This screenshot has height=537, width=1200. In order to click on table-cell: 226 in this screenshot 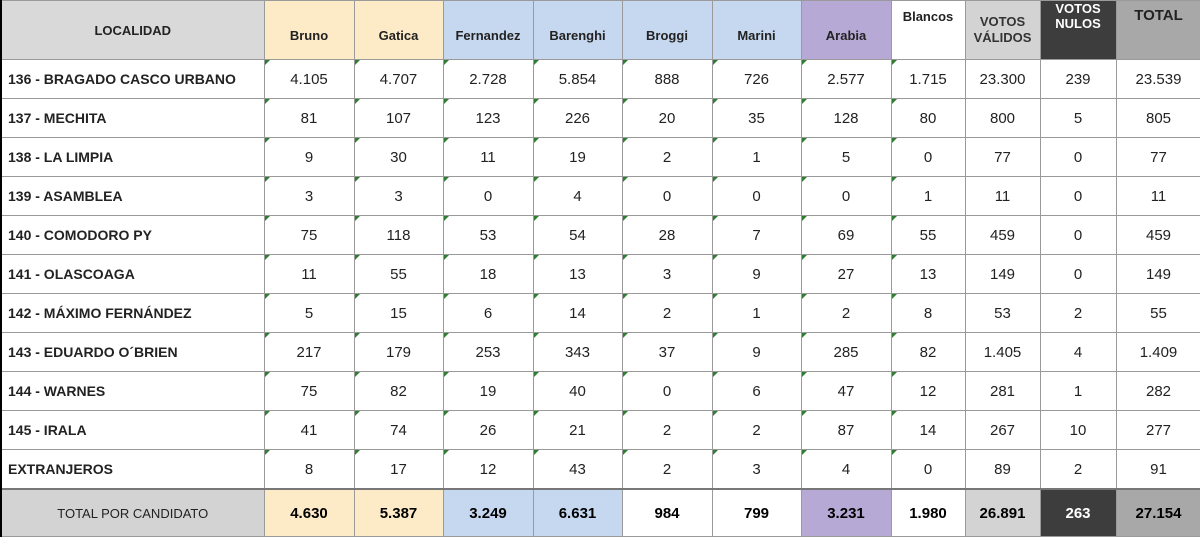, I will do `click(577, 118)`.